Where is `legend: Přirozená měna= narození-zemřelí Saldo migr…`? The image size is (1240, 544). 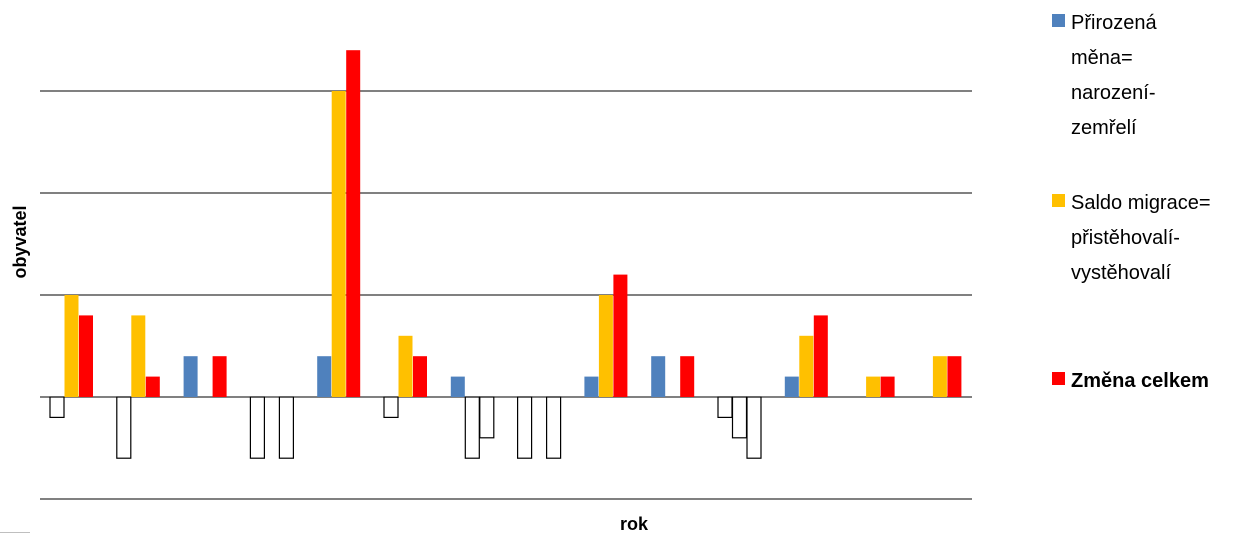 legend: Přirozená měna= narození-zemřelí Saldo migr… is located at coordinates (1131, 202).